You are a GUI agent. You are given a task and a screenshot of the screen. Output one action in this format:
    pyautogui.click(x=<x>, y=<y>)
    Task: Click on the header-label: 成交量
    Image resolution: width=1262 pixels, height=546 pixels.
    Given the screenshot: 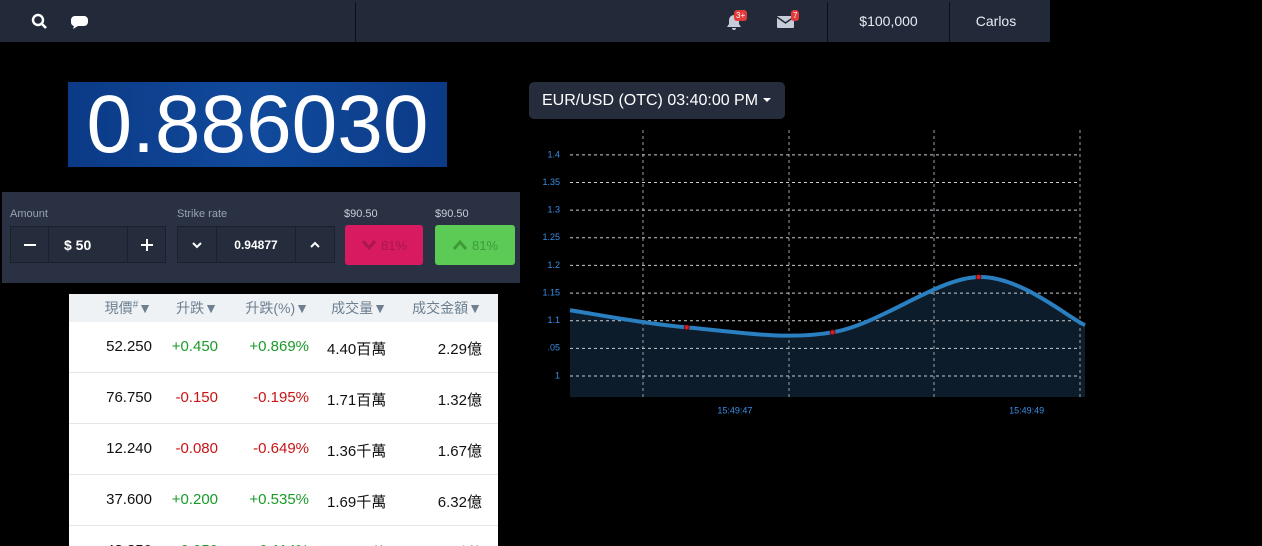 What is the action you would take?
    pyautogui.click(x=352, y=308)
    